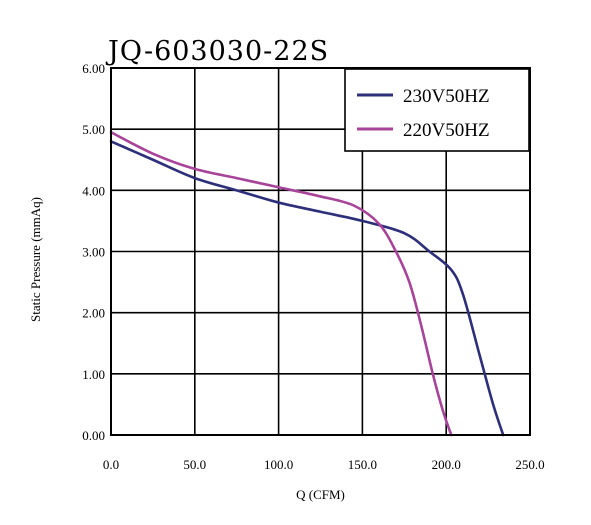 This screenshot has width=591, height=525. I want to click on y-tick-label: 0.00, so click(93, 435).